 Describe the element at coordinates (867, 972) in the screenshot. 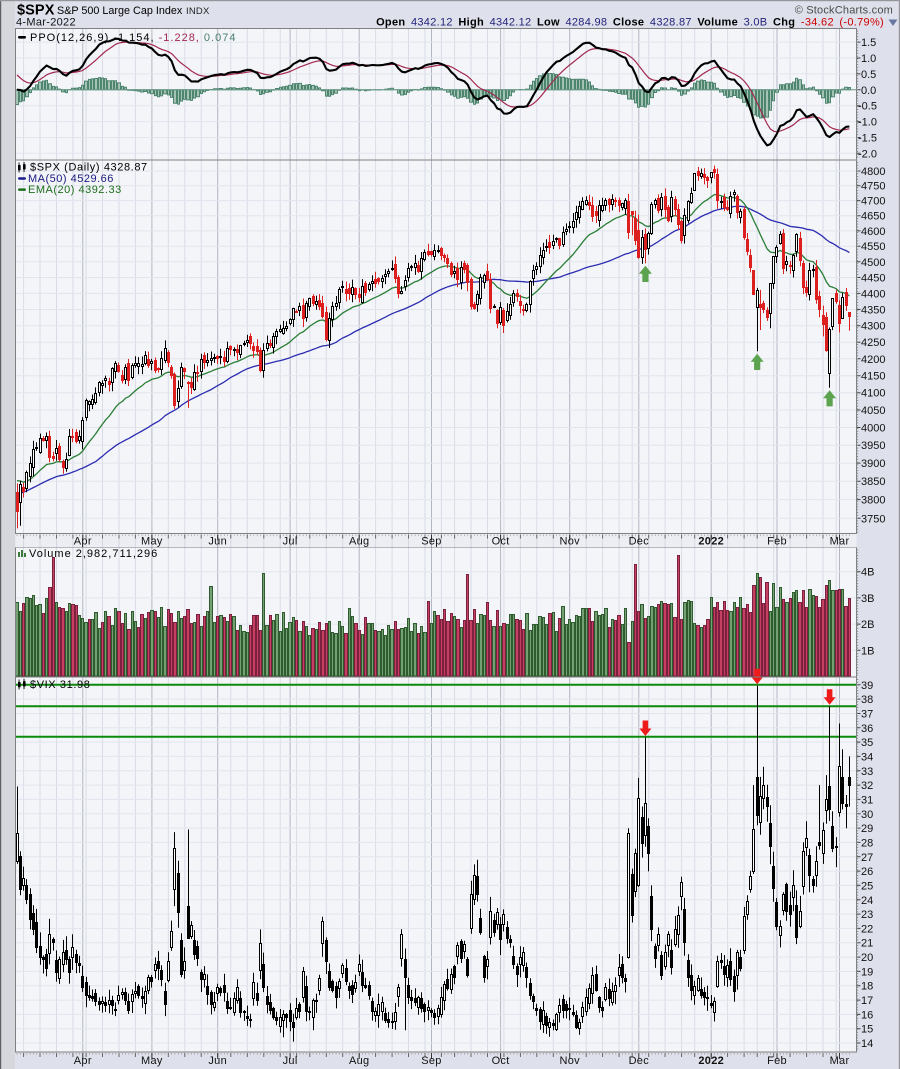

I see `svg-text: 19` at that location.